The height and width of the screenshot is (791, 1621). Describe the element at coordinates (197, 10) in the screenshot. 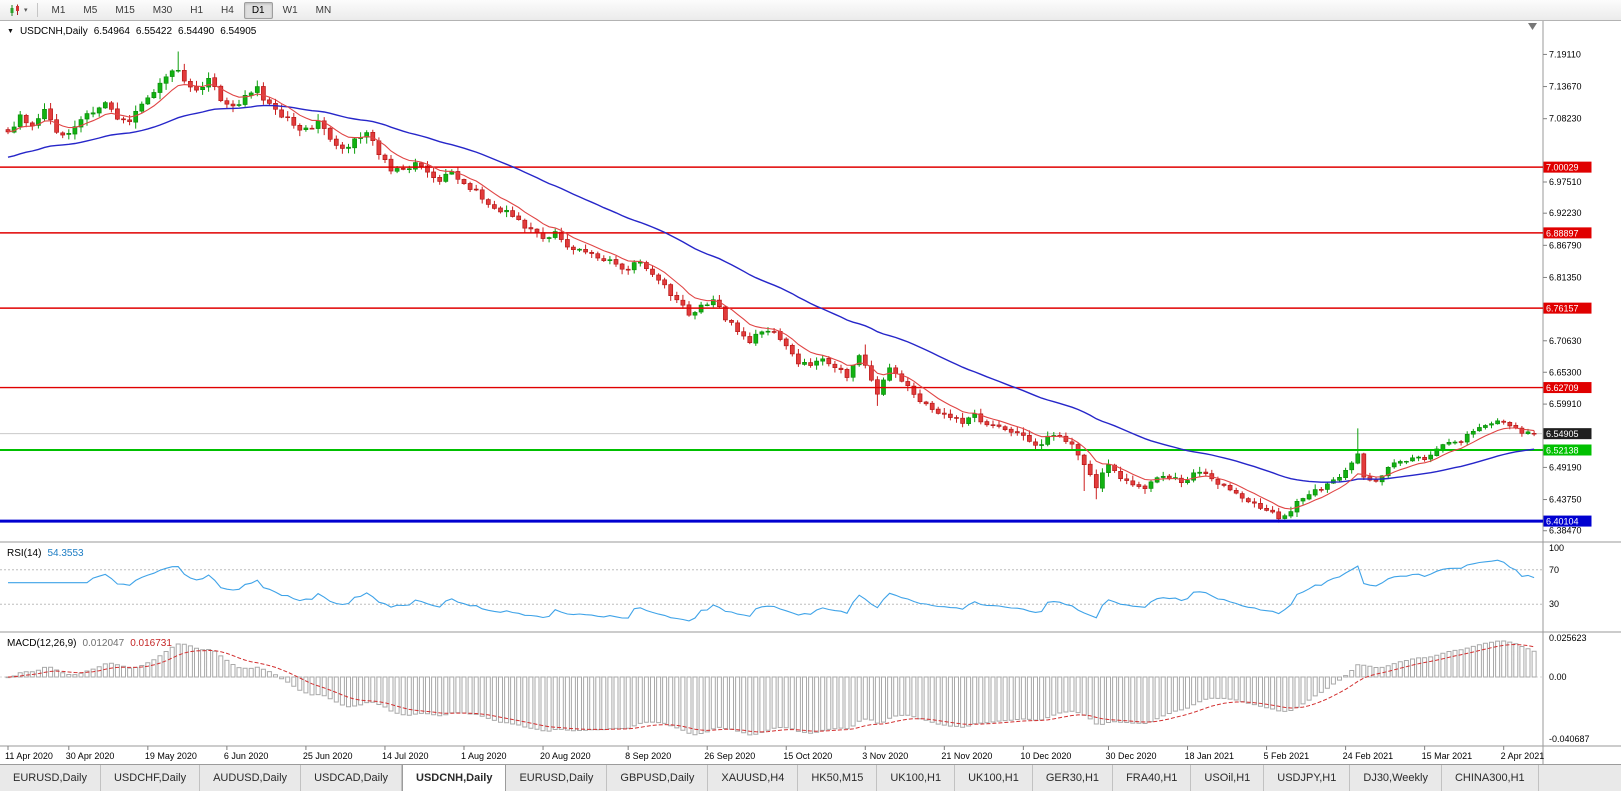

I see `timeframe-button-h1: H1` at that location.